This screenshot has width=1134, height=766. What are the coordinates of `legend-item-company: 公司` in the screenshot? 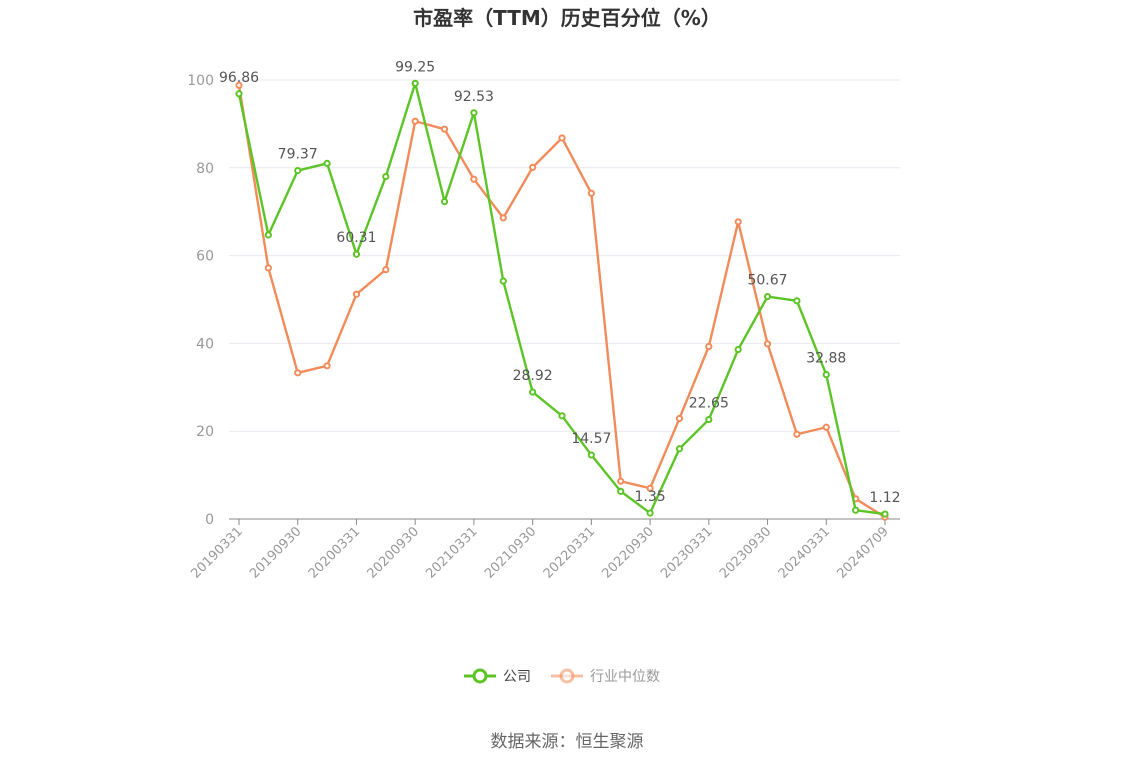 It's located at (497, 676).